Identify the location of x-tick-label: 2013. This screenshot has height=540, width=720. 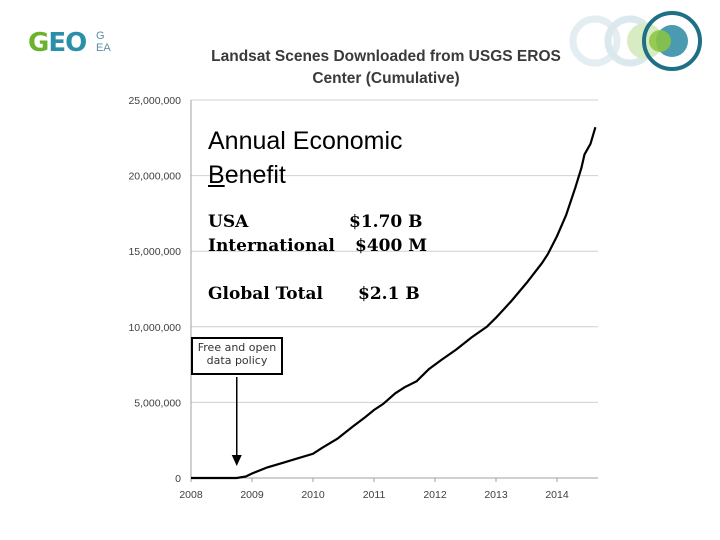
(496, 495).